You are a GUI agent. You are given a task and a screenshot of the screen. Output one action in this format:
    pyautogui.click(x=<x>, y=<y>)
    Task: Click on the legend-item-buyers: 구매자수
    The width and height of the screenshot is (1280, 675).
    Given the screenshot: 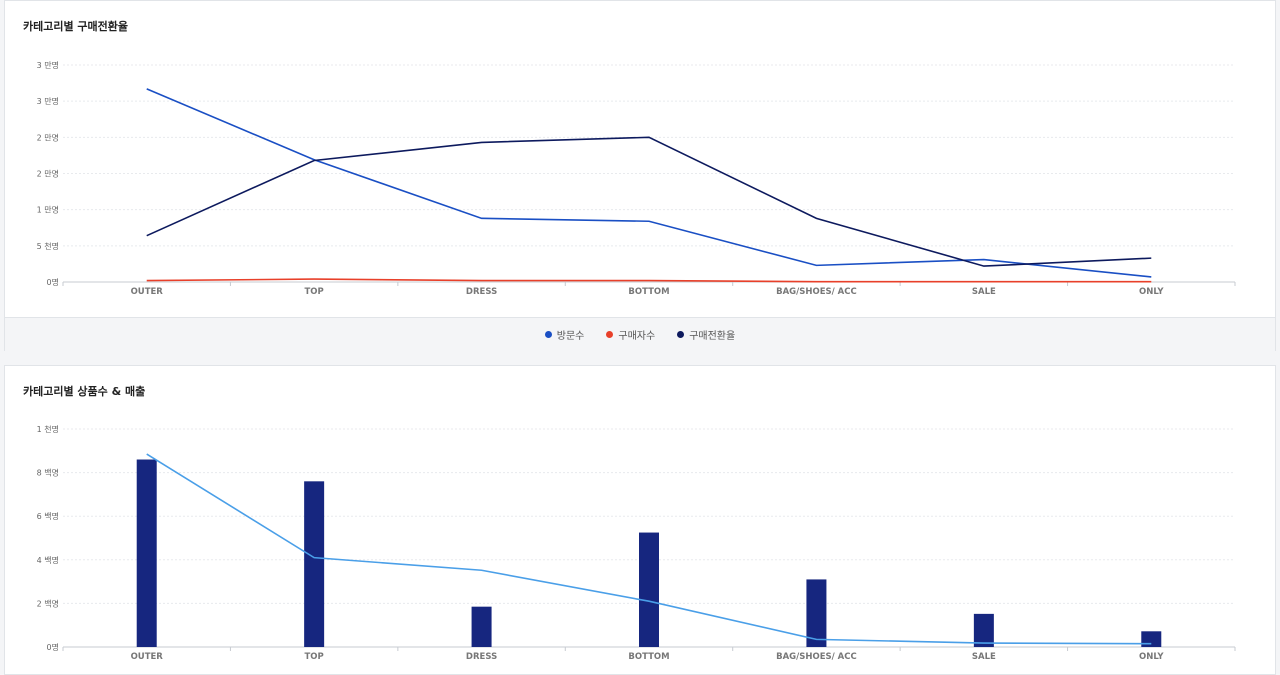 What is the action you would take?
    pyautogui.click(x=630, y=334)
    